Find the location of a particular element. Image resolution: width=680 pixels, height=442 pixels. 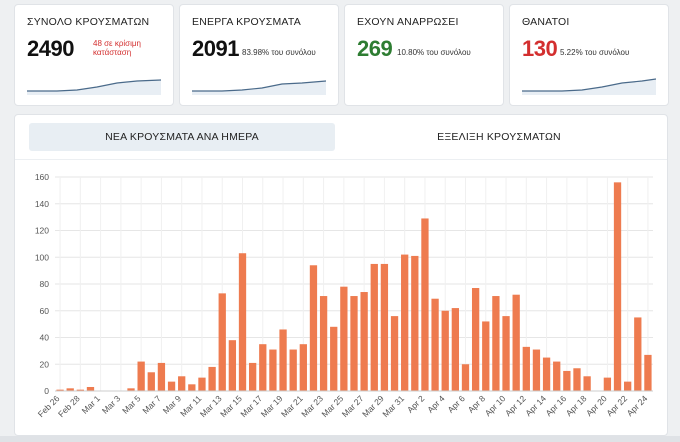

stat-note-line1: 48 σε κρίσιμη is located at coordinates (117, 43).